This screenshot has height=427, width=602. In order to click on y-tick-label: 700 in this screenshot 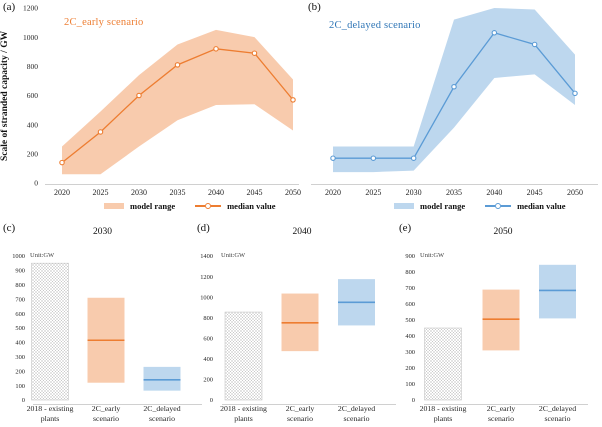, I will do `click(410, 288)`.